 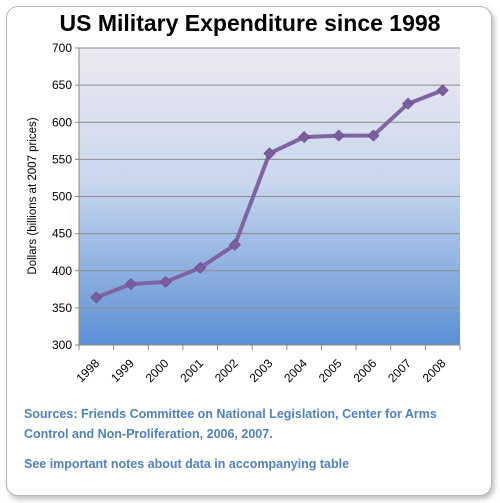 I want to click on y-tick-label: 400, so click(x=62, y=271).